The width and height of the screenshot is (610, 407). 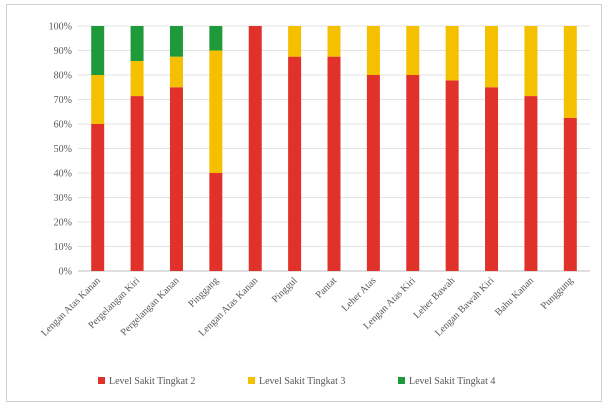 What do you see at coordinates (63, 247) in the screenshot?
I see `y-tick-label: 10%` at bounding box center [63, 247].